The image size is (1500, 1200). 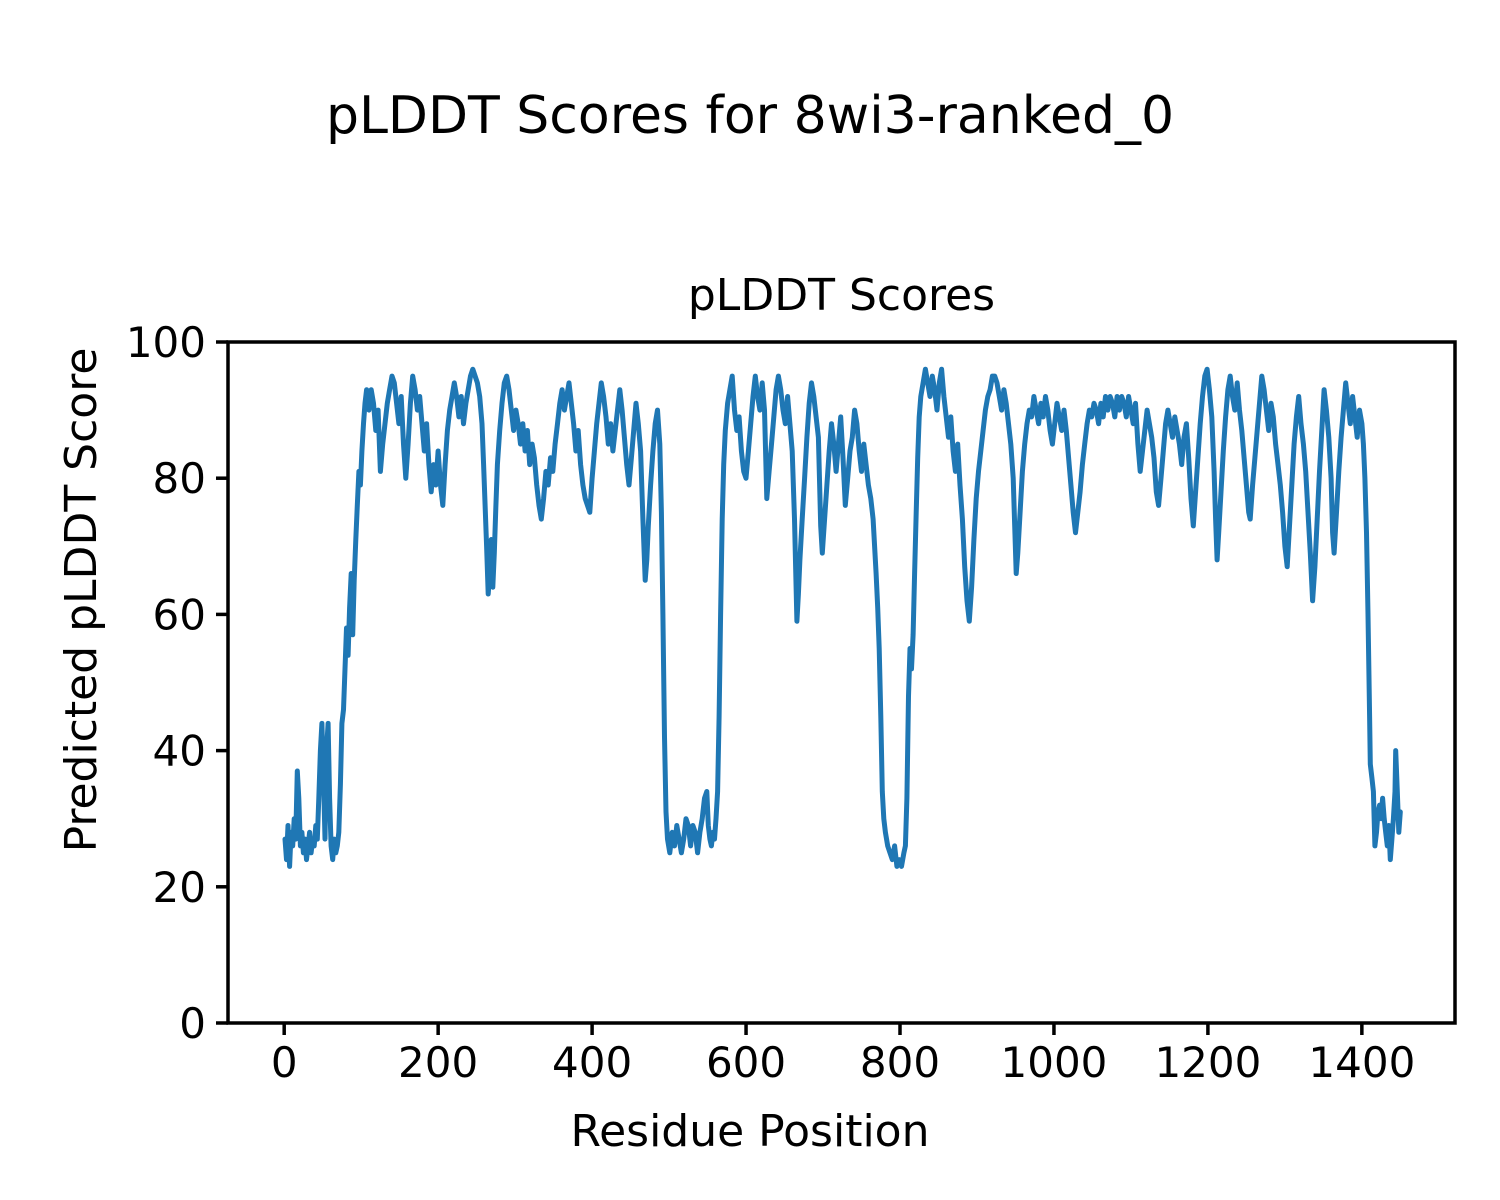 What do you see at coordinates (192, 1023) in the screenshot?
I see `y-tick-label: 0` at bounding box center [192, 1023].